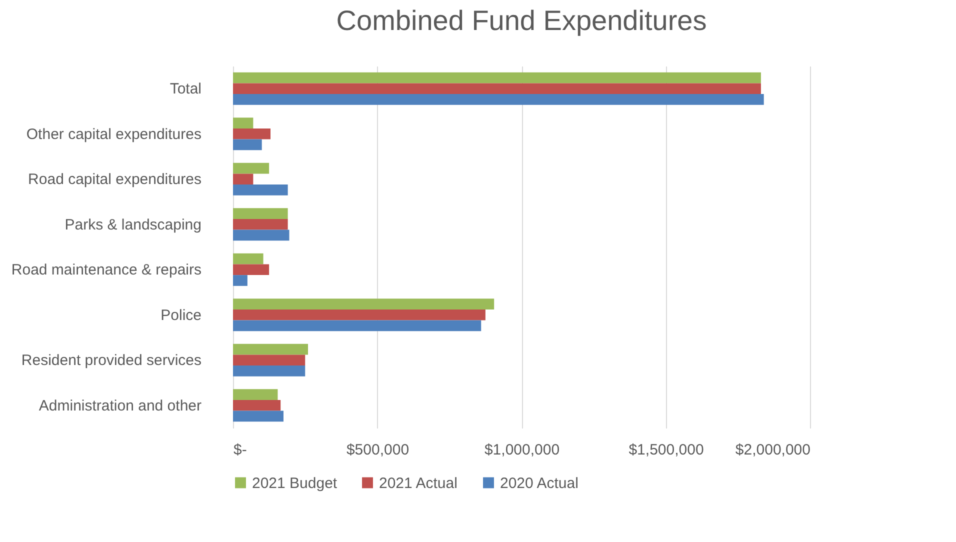 Image resolution: width=956 pixels, height=542 pixels. What do you see at coordinates (111, 361) in the screenshot?
I see `y-tick-label: Resident provided services` at bounding box center [111, 361].